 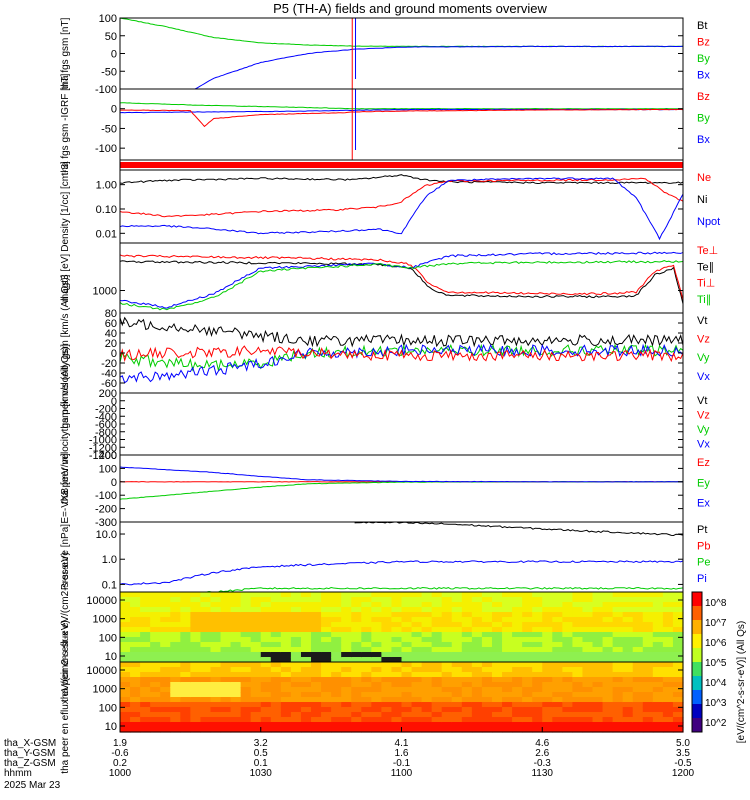 What do you see at coordinates (697, 655) in the screenshot?
I see `colorbar-segment` at bounding box center [697, 655].